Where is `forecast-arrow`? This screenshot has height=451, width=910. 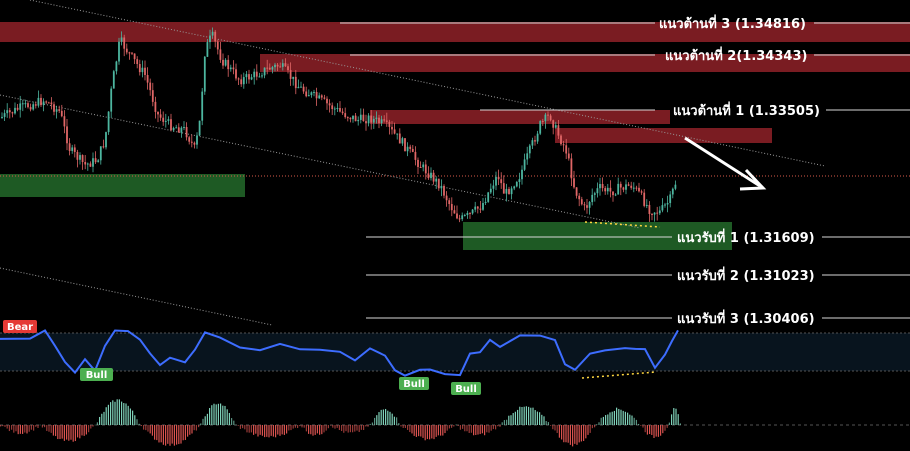
forecast-arrow is located at coordinates (725, 163).